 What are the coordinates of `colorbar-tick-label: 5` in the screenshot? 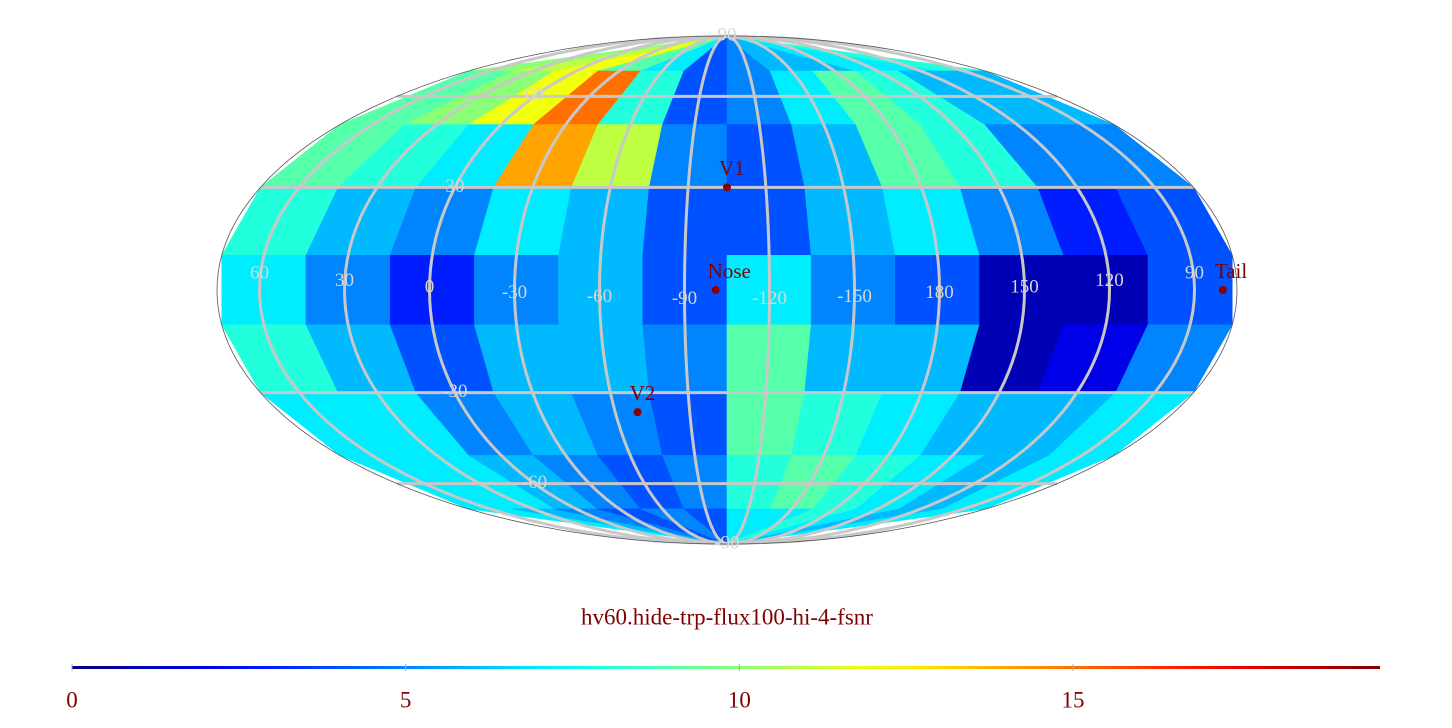 It's located at (406, 699).